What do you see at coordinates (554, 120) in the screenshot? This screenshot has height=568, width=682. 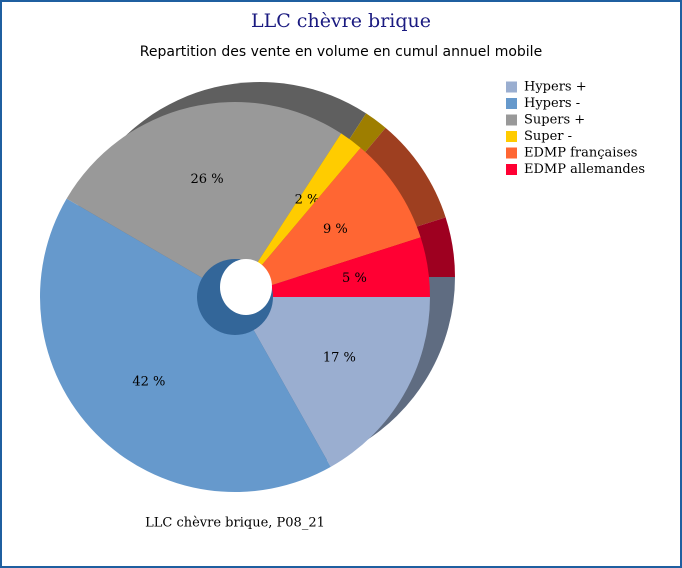 I see `legend-label: Supers +` at bounding box center [554, 120].